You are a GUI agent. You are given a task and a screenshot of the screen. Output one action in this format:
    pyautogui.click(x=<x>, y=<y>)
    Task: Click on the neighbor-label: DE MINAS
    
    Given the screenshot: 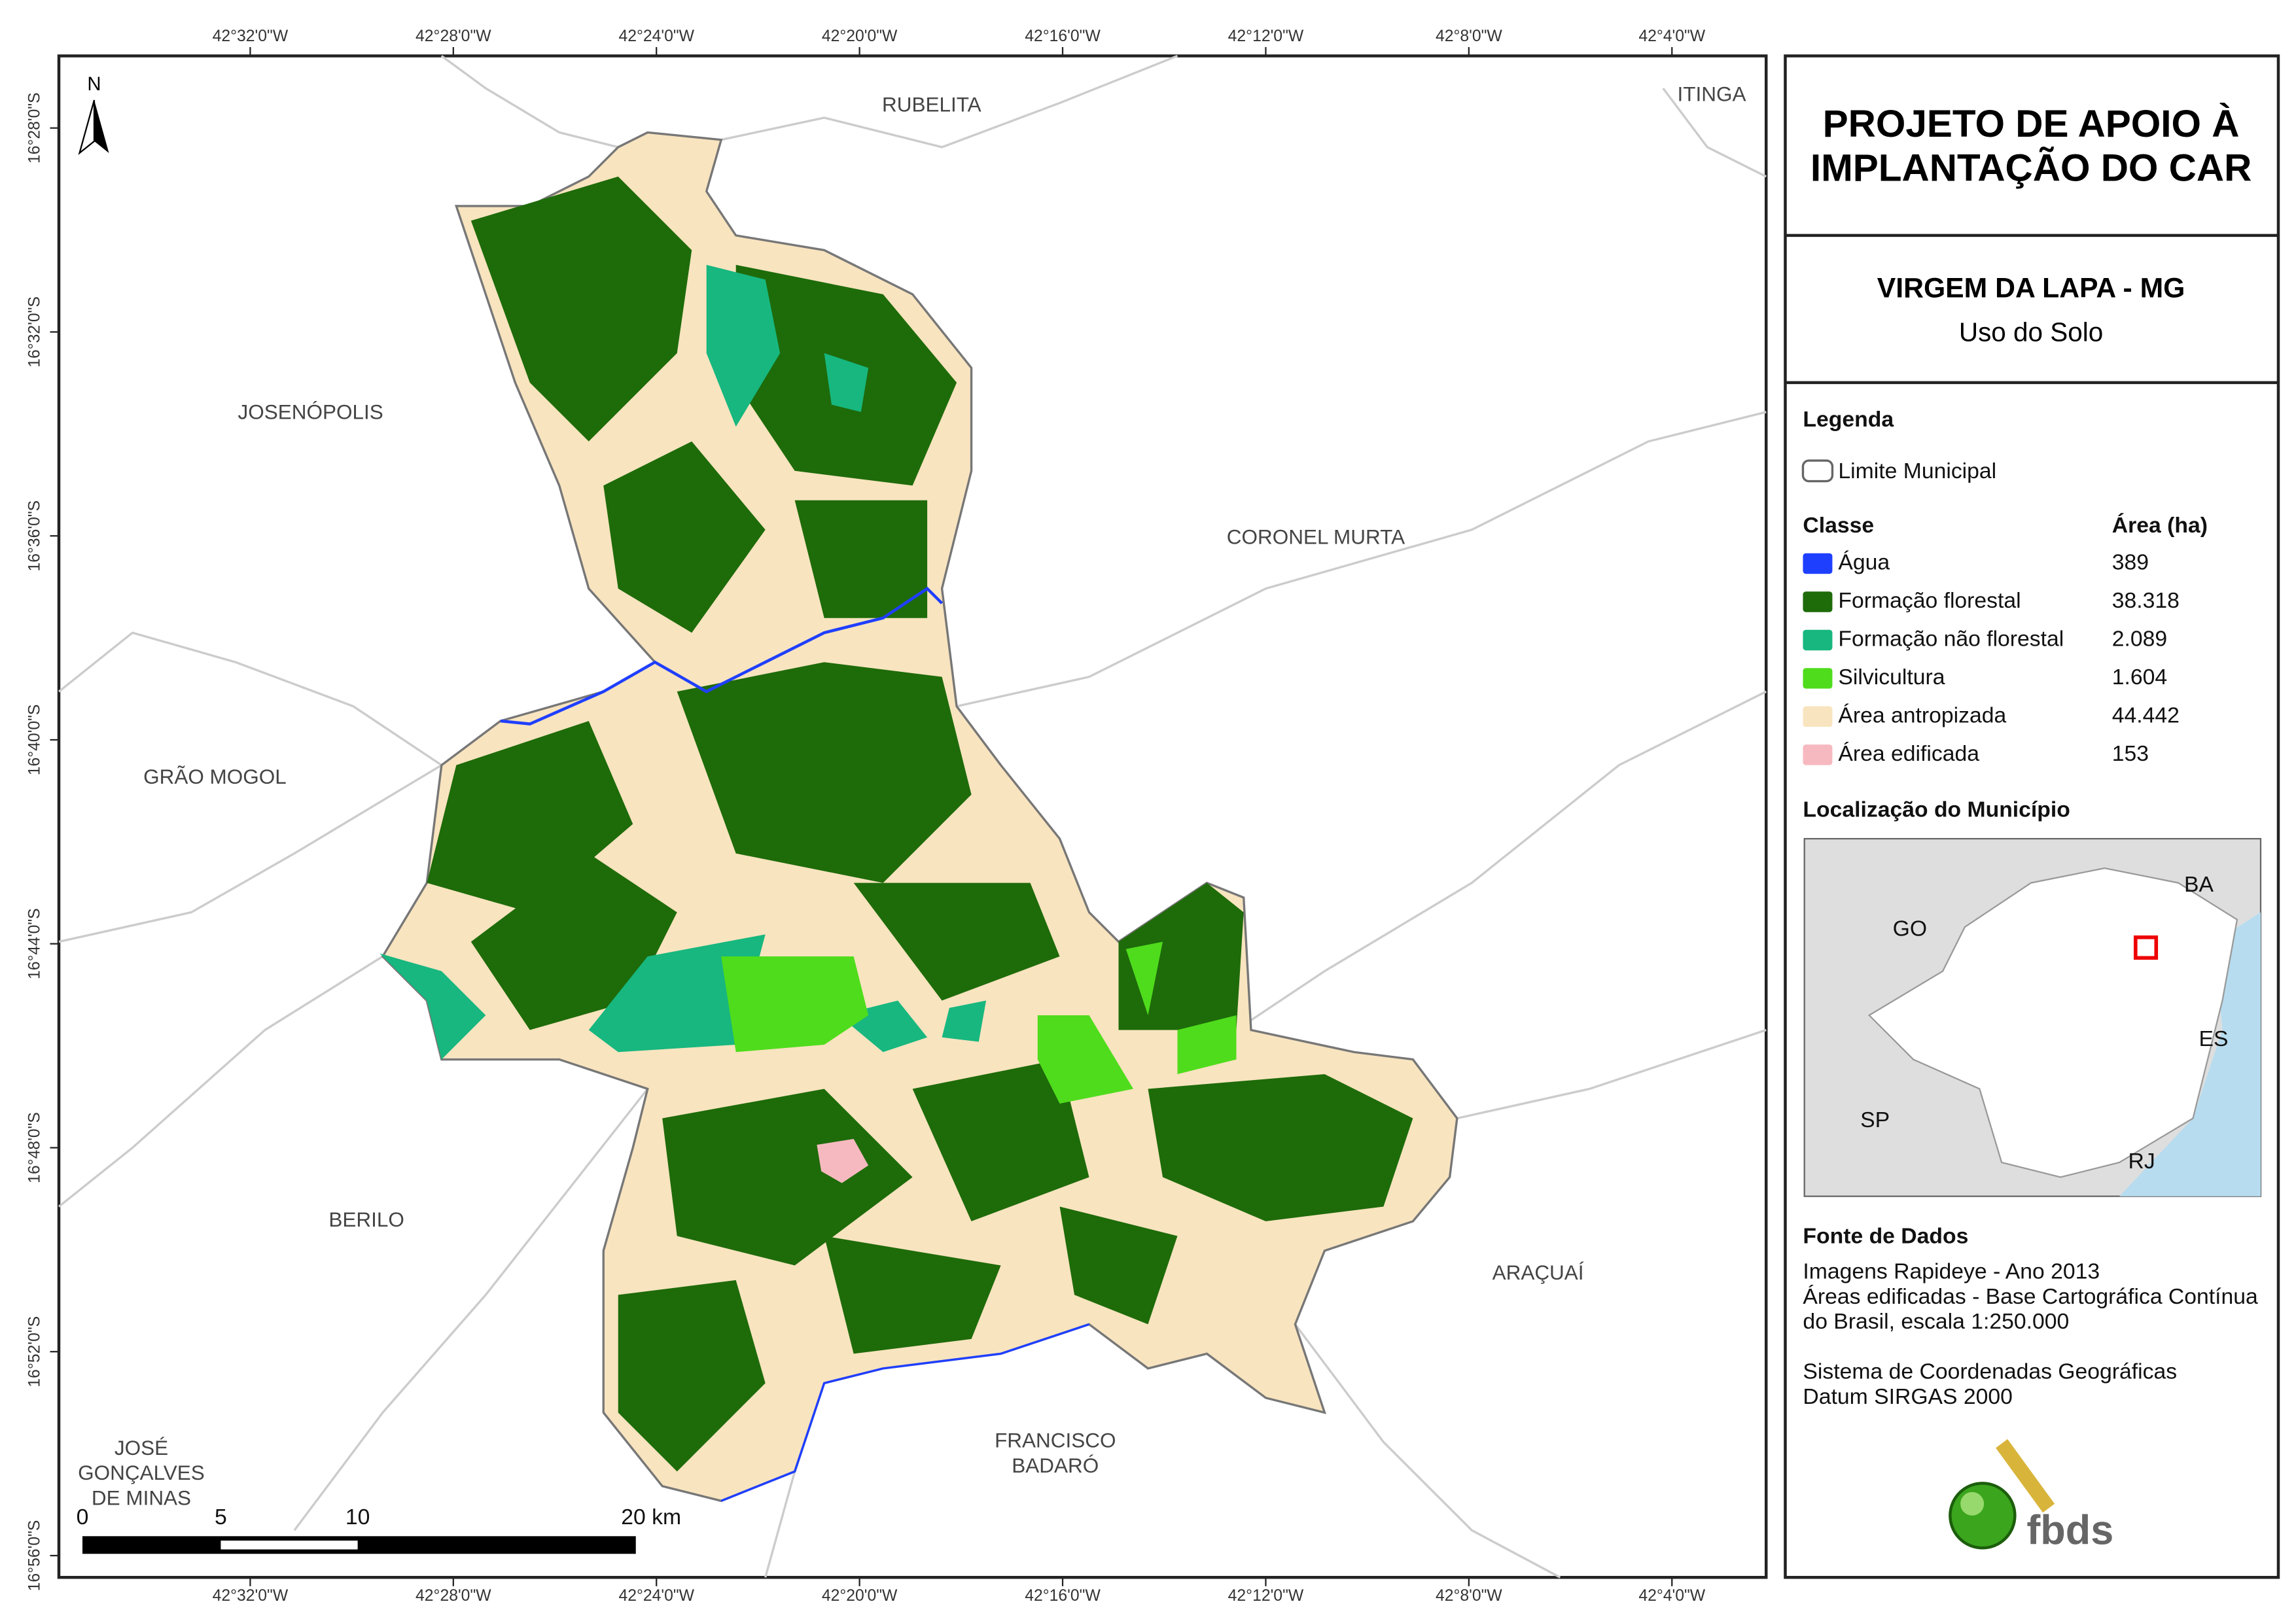 What is the action you would take?
    pyautogui.click(x=141, y=1497)
    